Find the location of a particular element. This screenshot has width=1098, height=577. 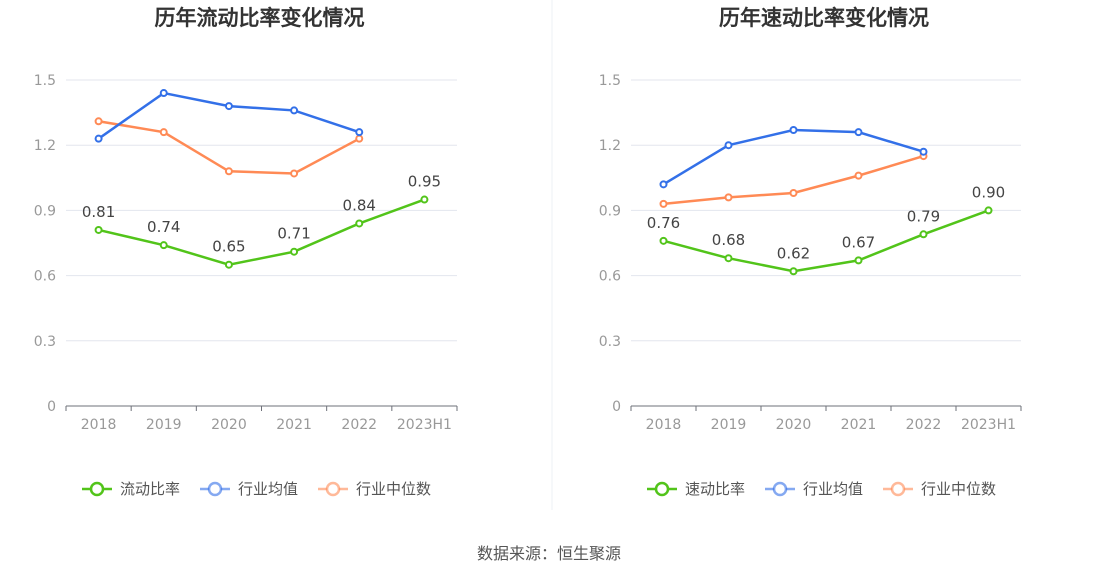

chart-title: 历年速动比率变化情况 is located at coordinates (824, 18).